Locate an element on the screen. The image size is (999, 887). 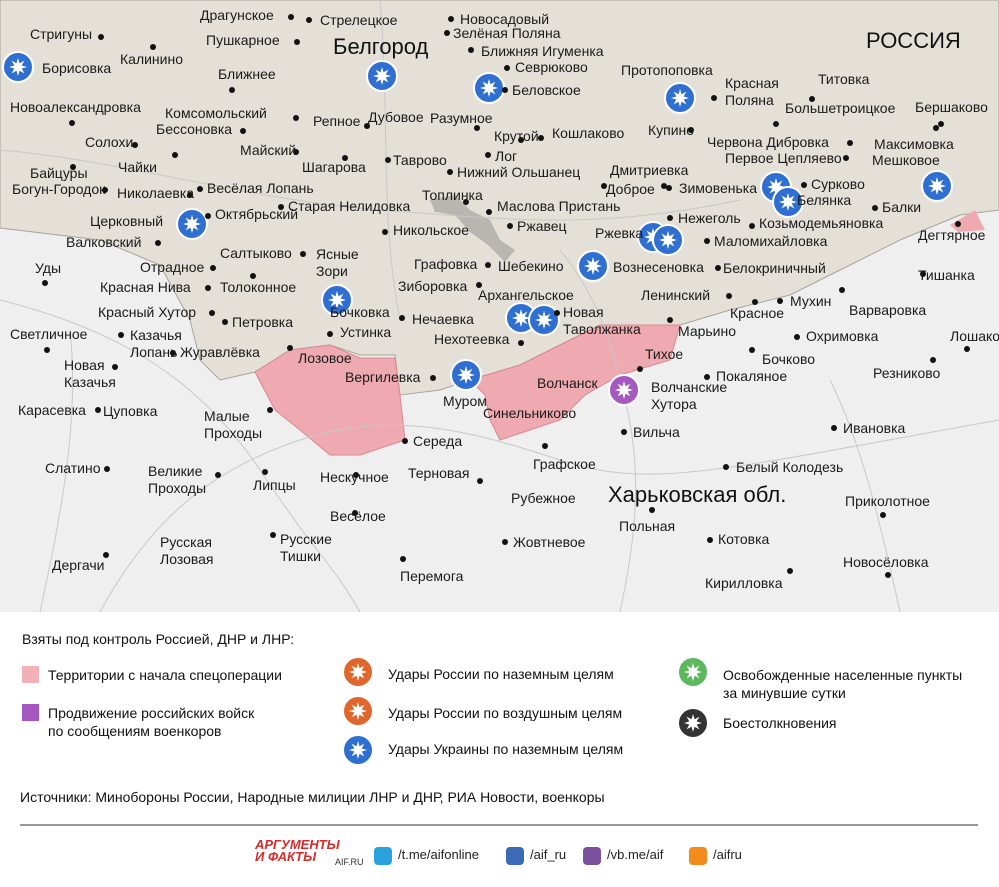
place-label: Никольское is located at coordinates (431, 230).